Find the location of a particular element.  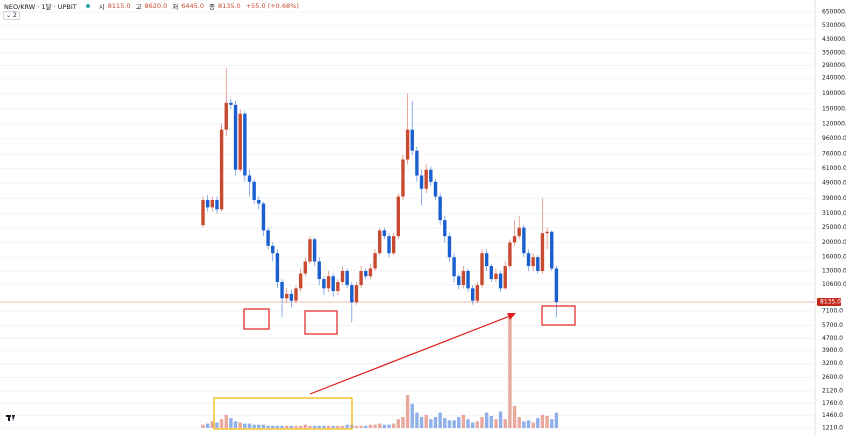

last-price-tag is located at coordinates (829, 301).